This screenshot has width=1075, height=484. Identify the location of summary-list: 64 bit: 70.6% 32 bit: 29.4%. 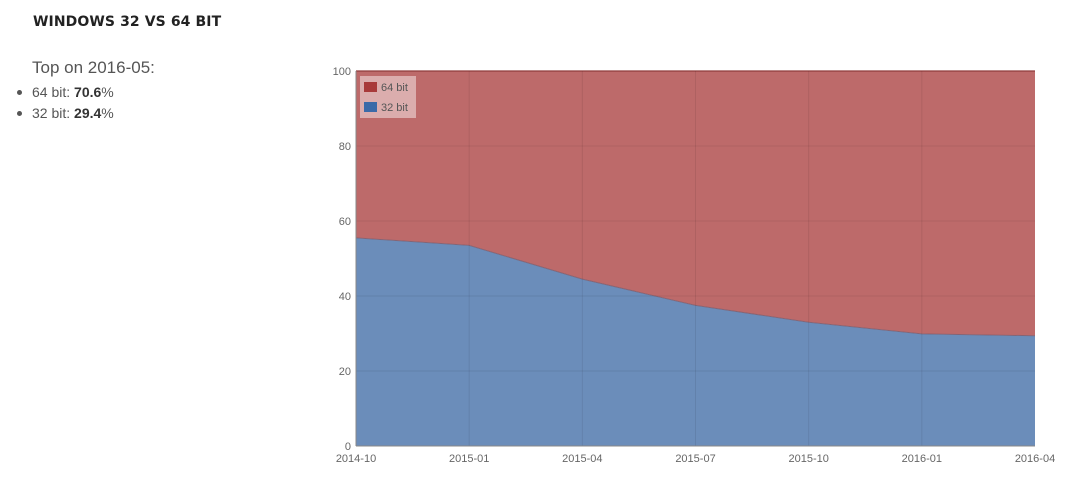
(85, 103).